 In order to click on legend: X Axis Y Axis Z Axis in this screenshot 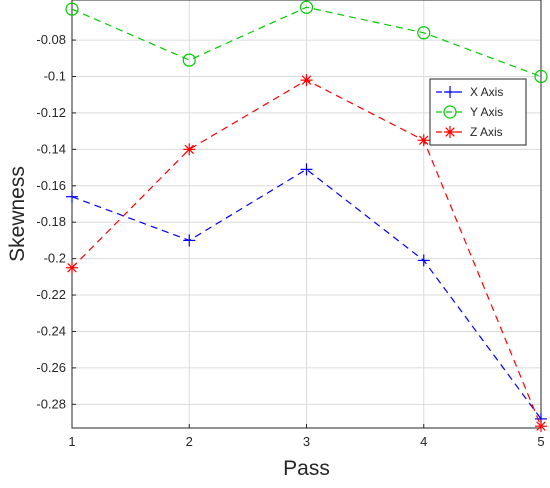, I will do `click(478, 112)`.